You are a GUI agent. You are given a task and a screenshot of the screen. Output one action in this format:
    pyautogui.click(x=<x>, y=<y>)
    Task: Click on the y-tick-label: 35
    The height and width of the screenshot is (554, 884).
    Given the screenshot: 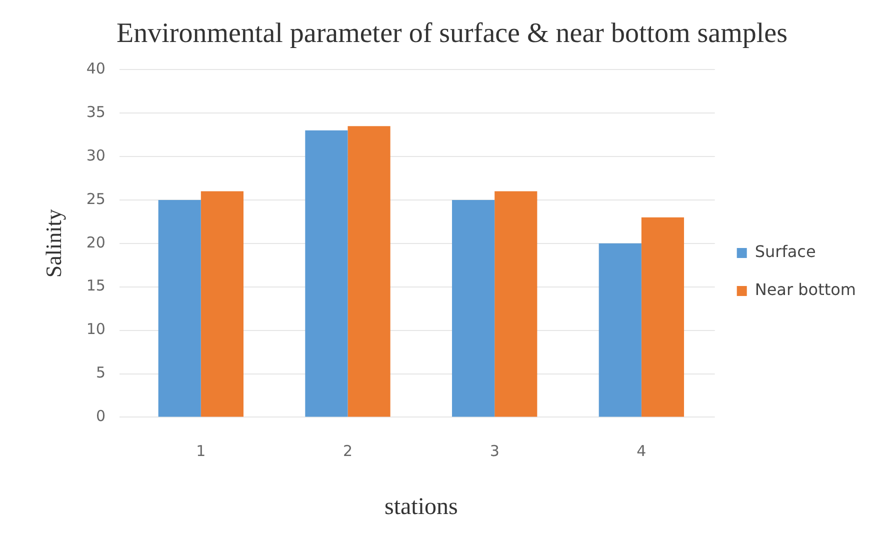 What is the action you would take?
    pyautogui.click(x=96, y=111)
    